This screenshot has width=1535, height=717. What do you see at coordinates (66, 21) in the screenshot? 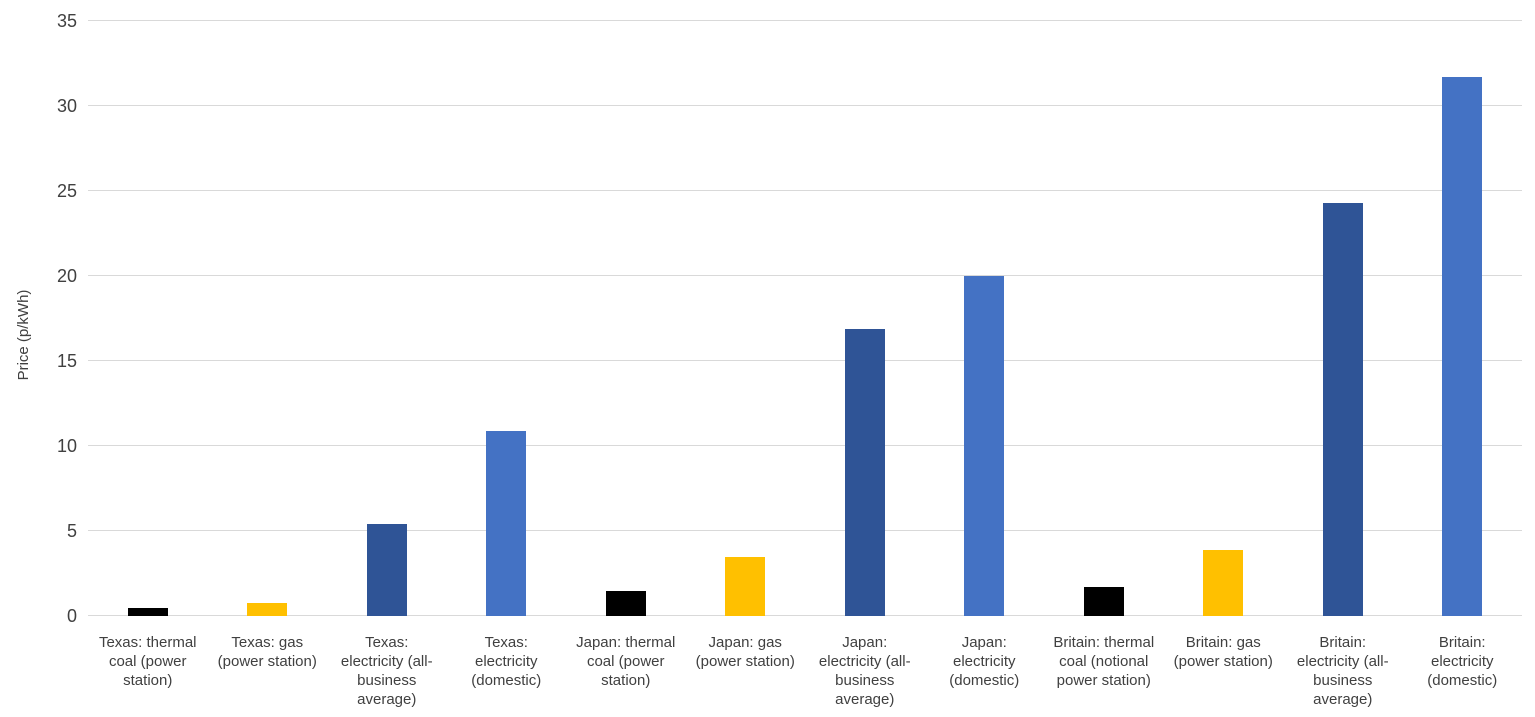
I see `y-axis-tick-label-35: 35` at bounding box center [66, 21].